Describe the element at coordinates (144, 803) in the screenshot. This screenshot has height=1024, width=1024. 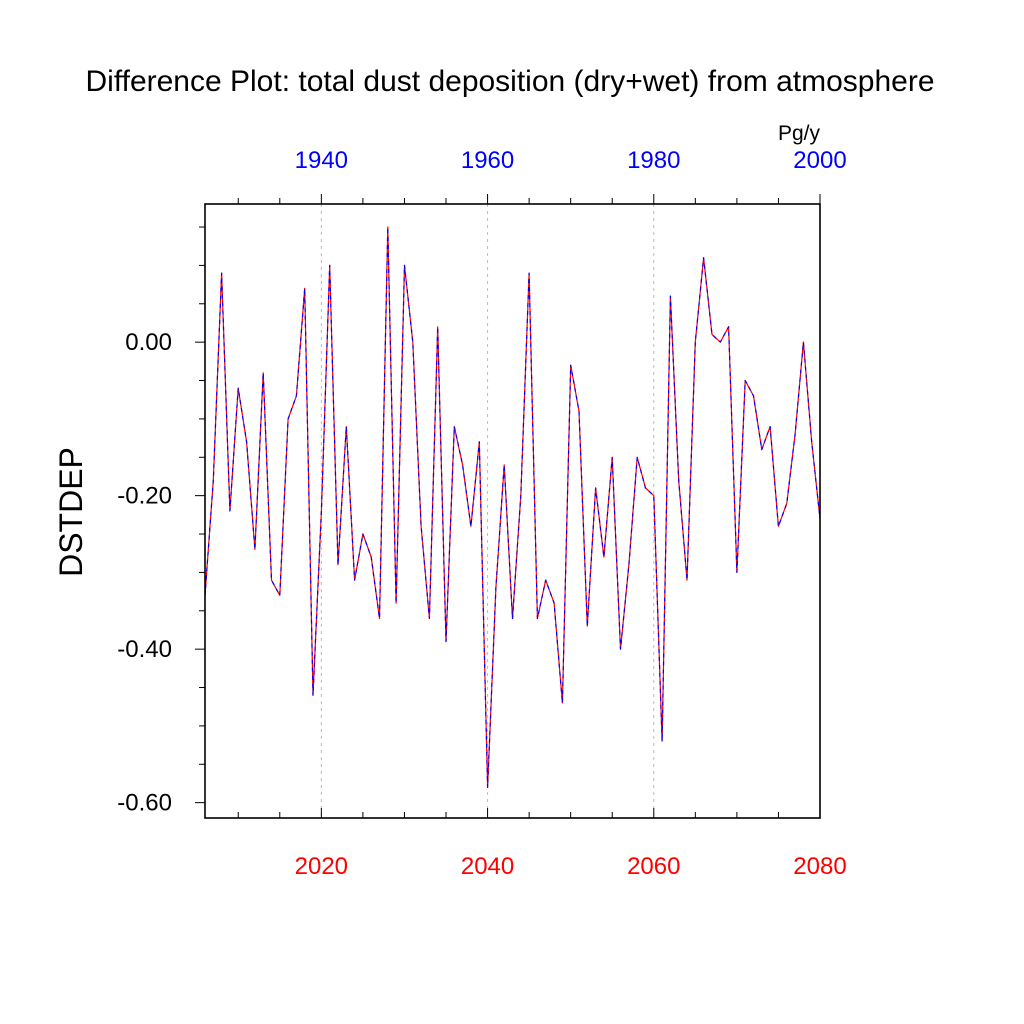
I see `y-tick-label: -0.60` at that location.